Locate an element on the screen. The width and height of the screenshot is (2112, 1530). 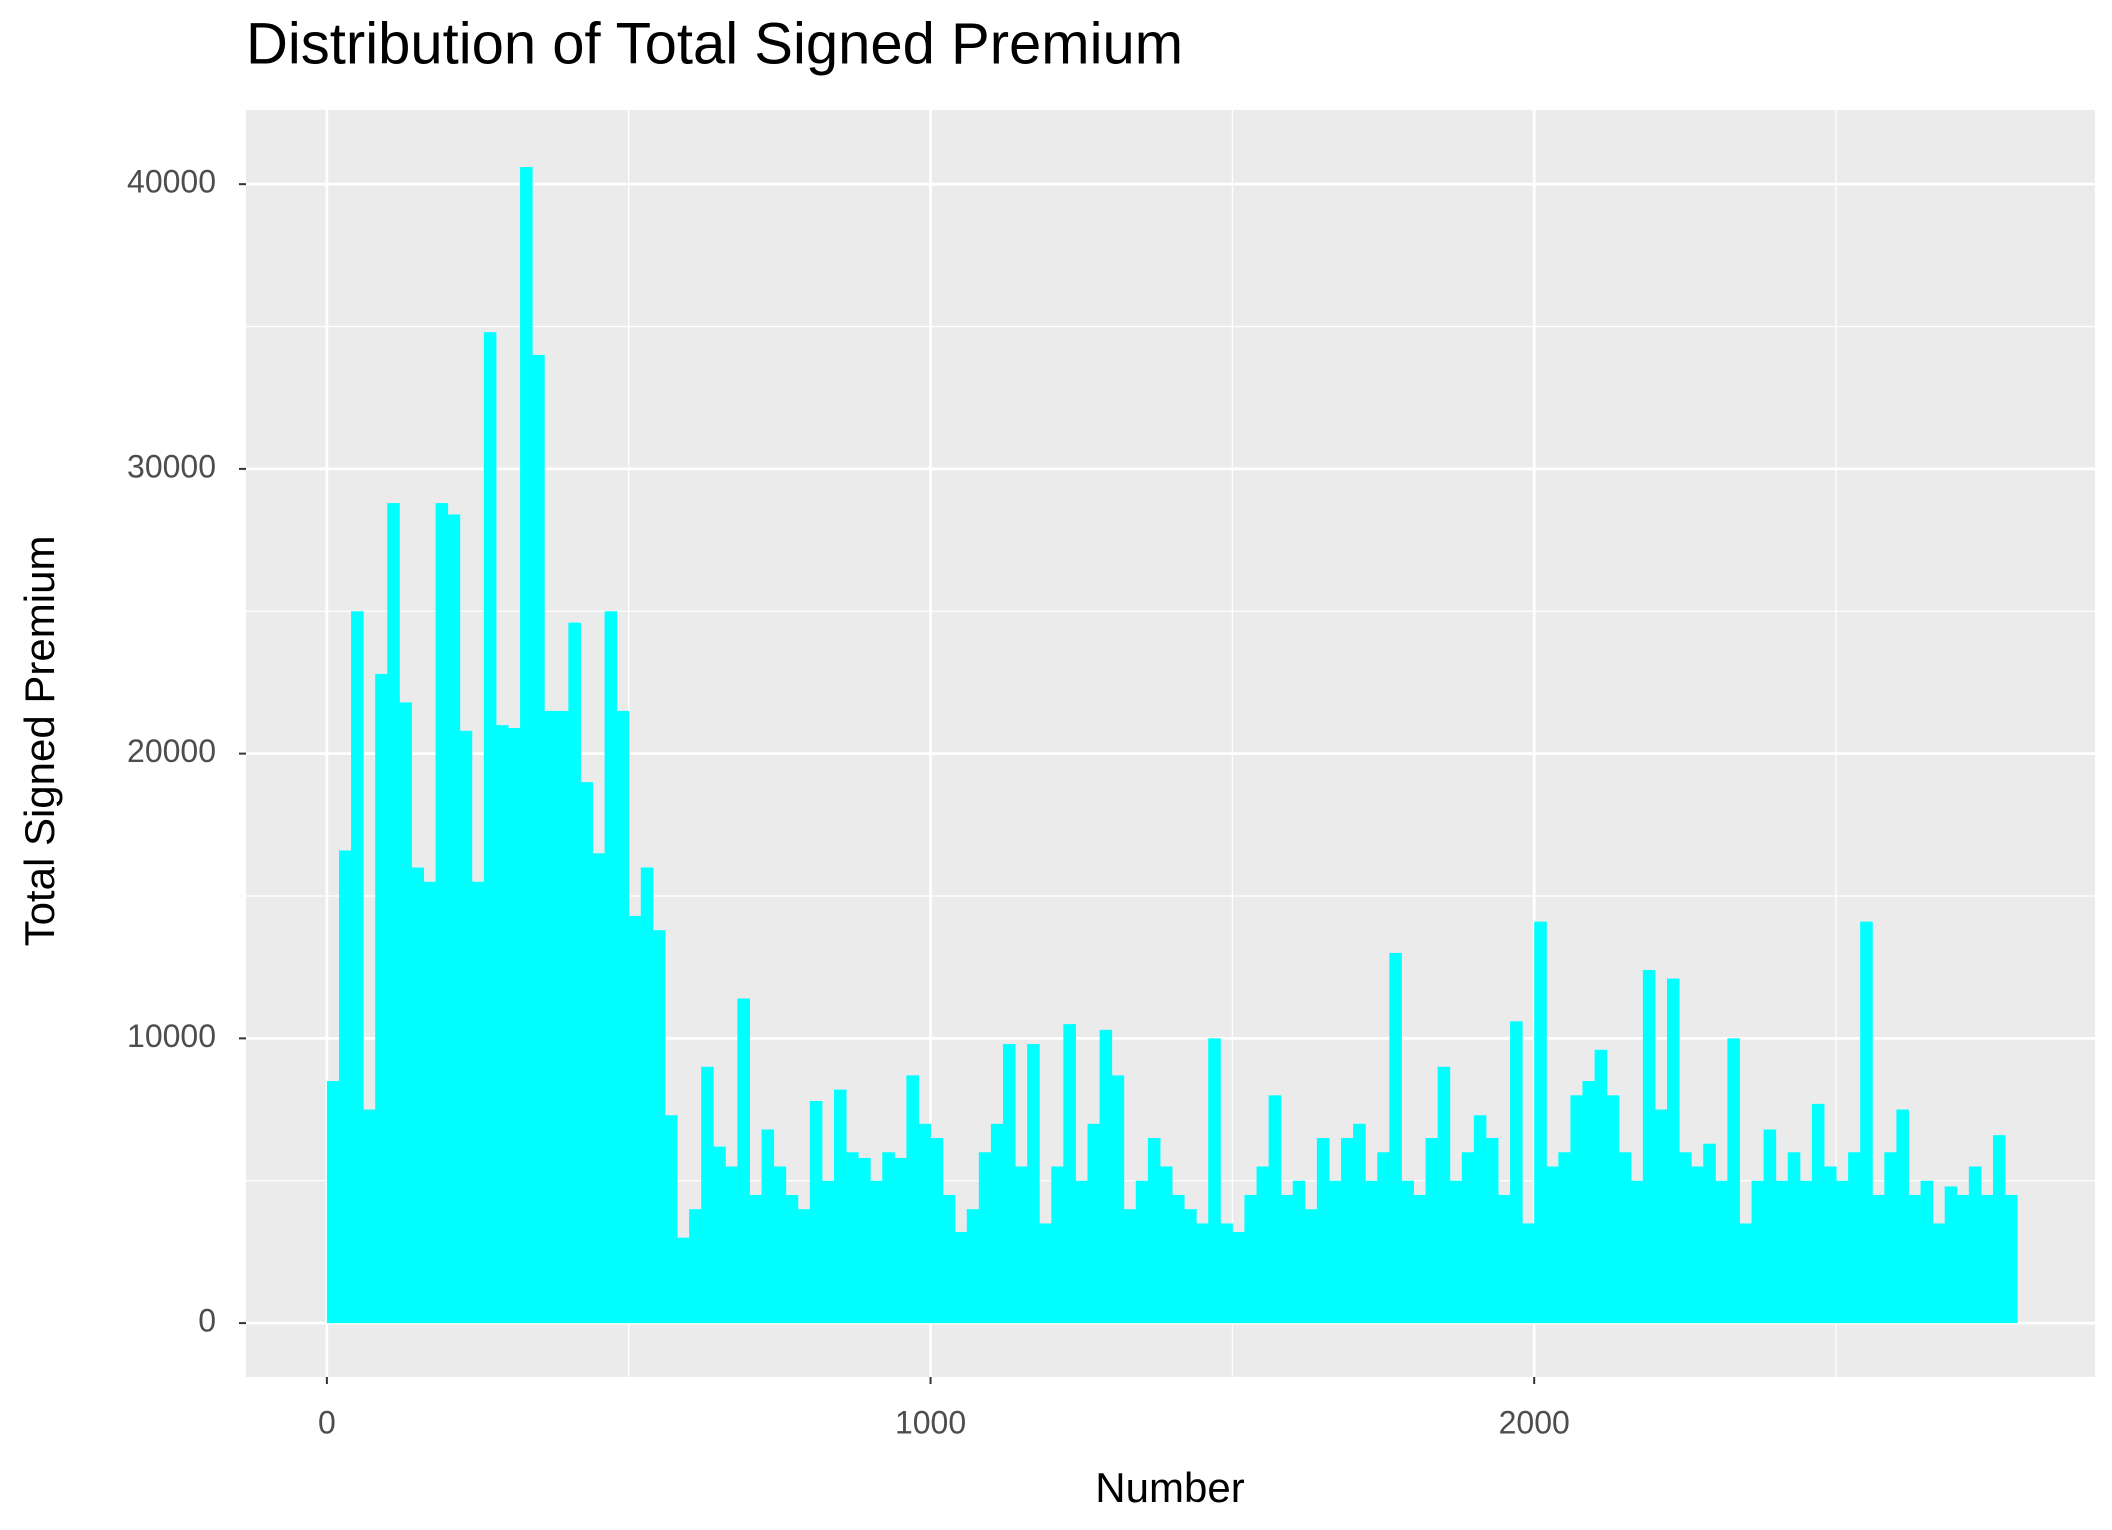
x-tick-label: 1000 is located at coordinates (930, 1422).